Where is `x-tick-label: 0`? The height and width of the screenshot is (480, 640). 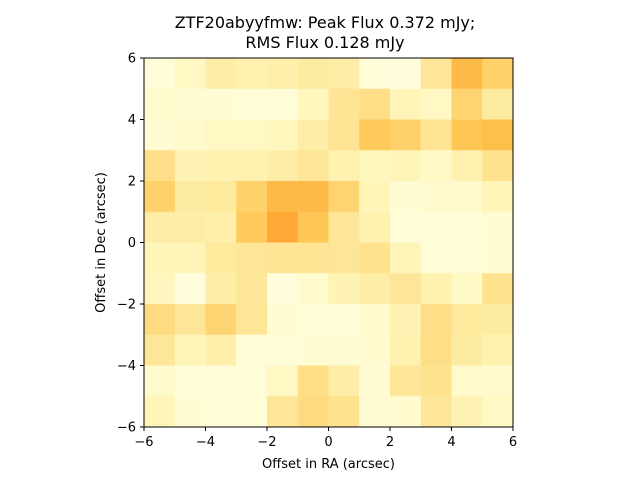
x-tick-label: 0 is located at coordinates (328, 442).